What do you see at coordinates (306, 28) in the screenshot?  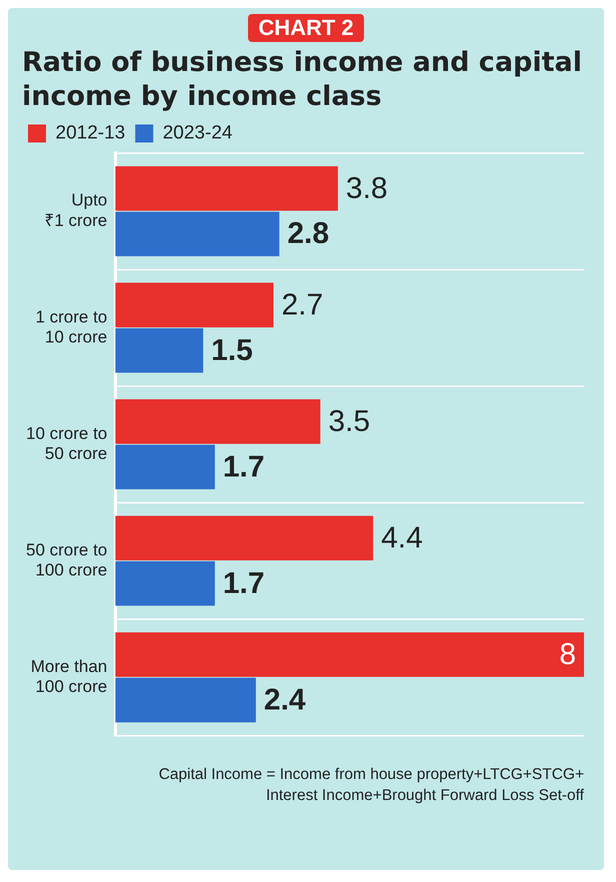 I see `caption: CHART 2` at bounding box center [306, 28].